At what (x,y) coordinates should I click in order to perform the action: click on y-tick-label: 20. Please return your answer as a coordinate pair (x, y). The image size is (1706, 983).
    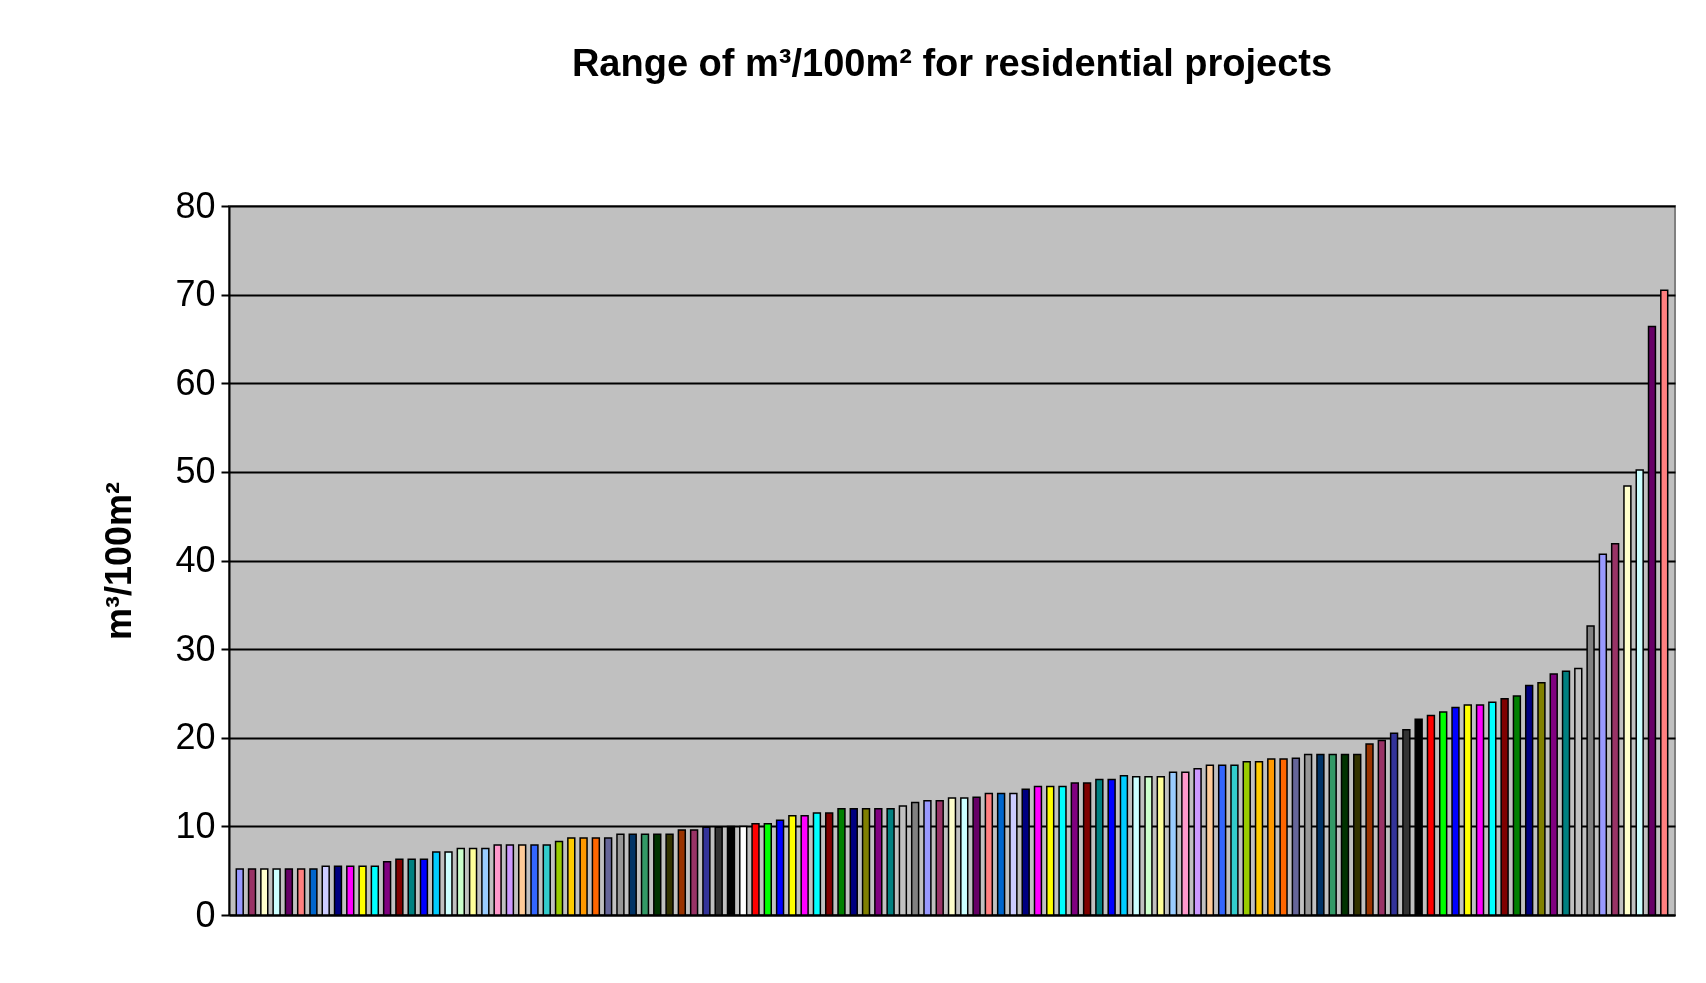
    Looking at the image, I should click on (195, 737).